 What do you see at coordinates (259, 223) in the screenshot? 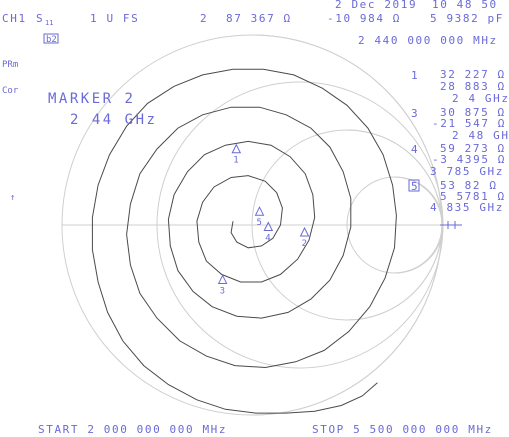
I see `marker-5-label: 5` at bounding box center [259, 223].